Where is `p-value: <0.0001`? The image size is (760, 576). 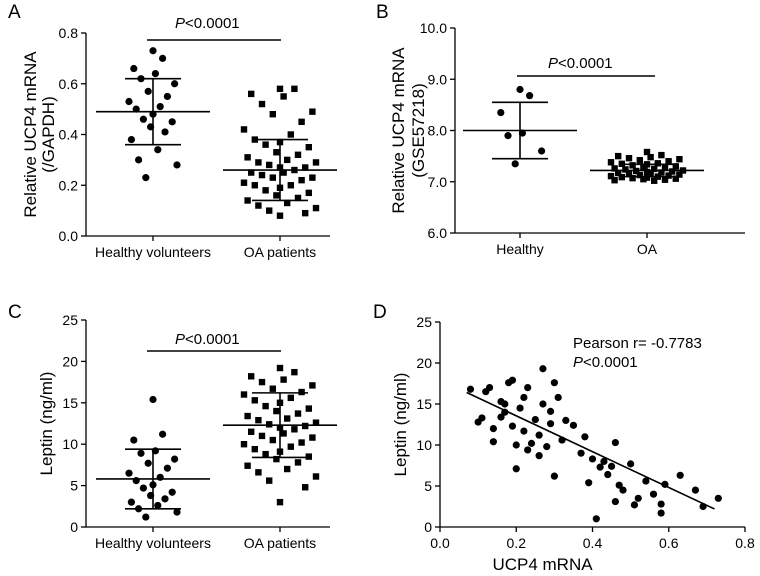
p-value: <0.0001 is located at coordinates (212, 339).